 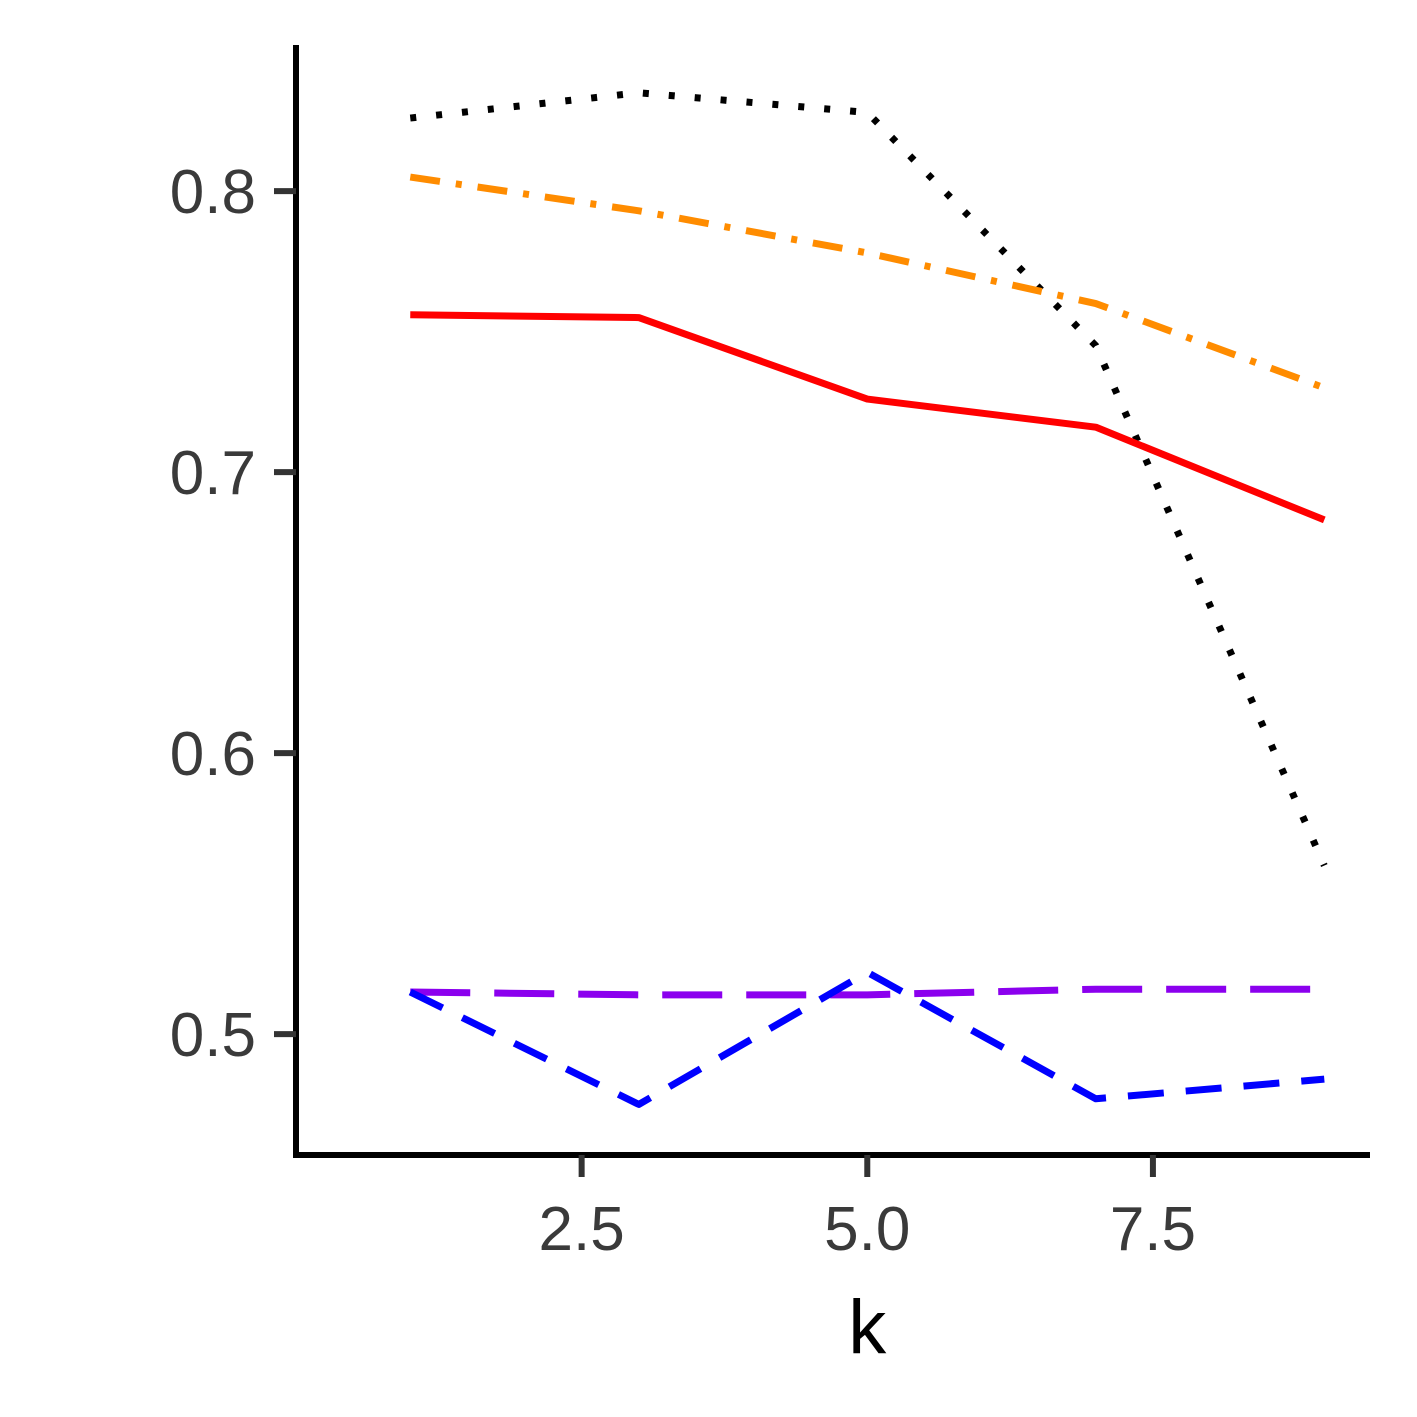 I want to click on y-tick-label: 0.6, so click(x=213, y=754).